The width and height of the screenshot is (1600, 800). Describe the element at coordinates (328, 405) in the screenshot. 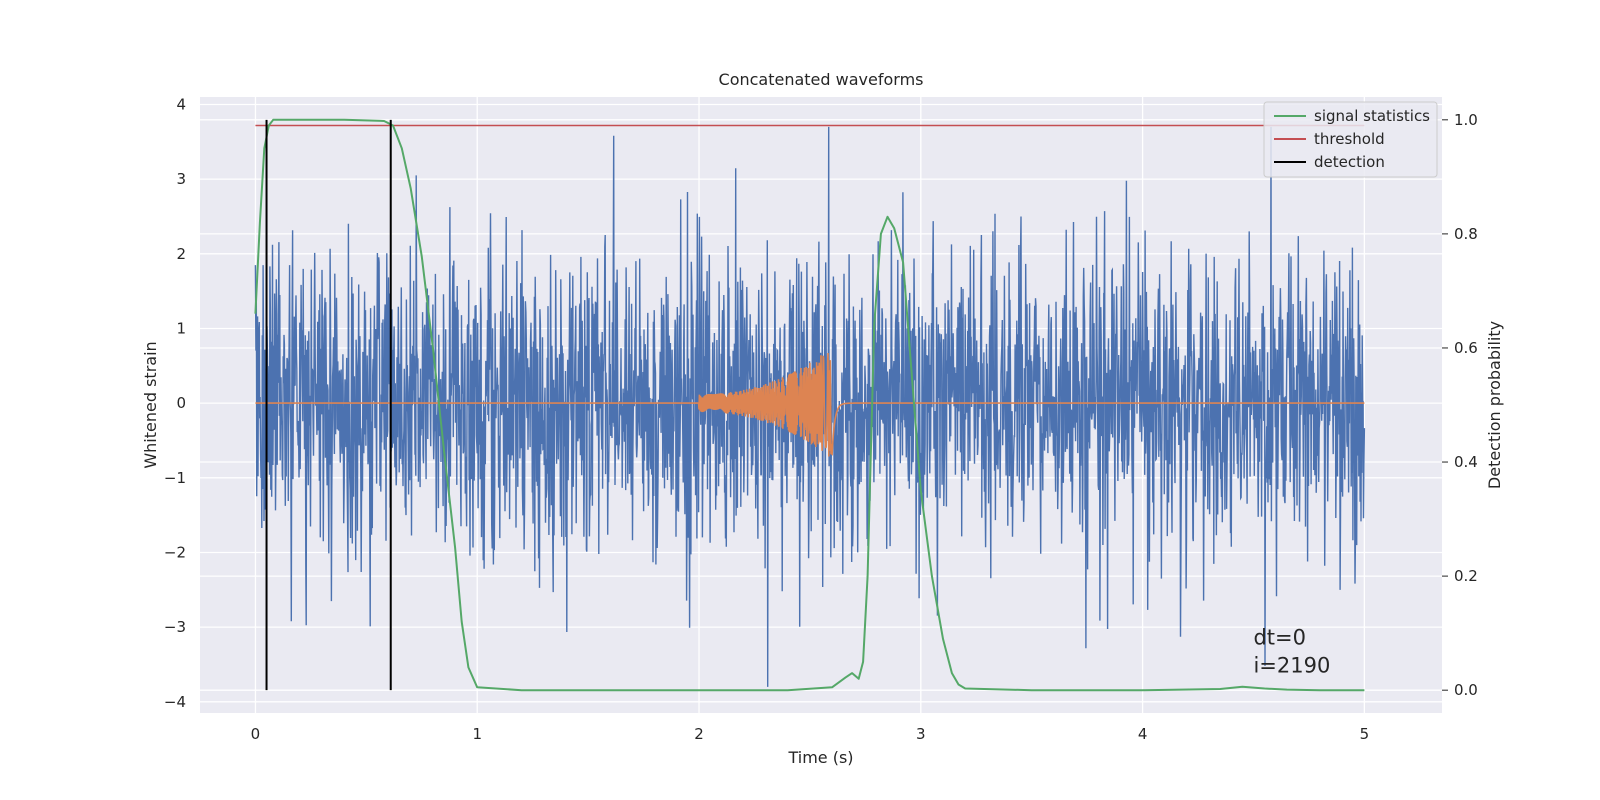

I see `detection-lines` at that location.